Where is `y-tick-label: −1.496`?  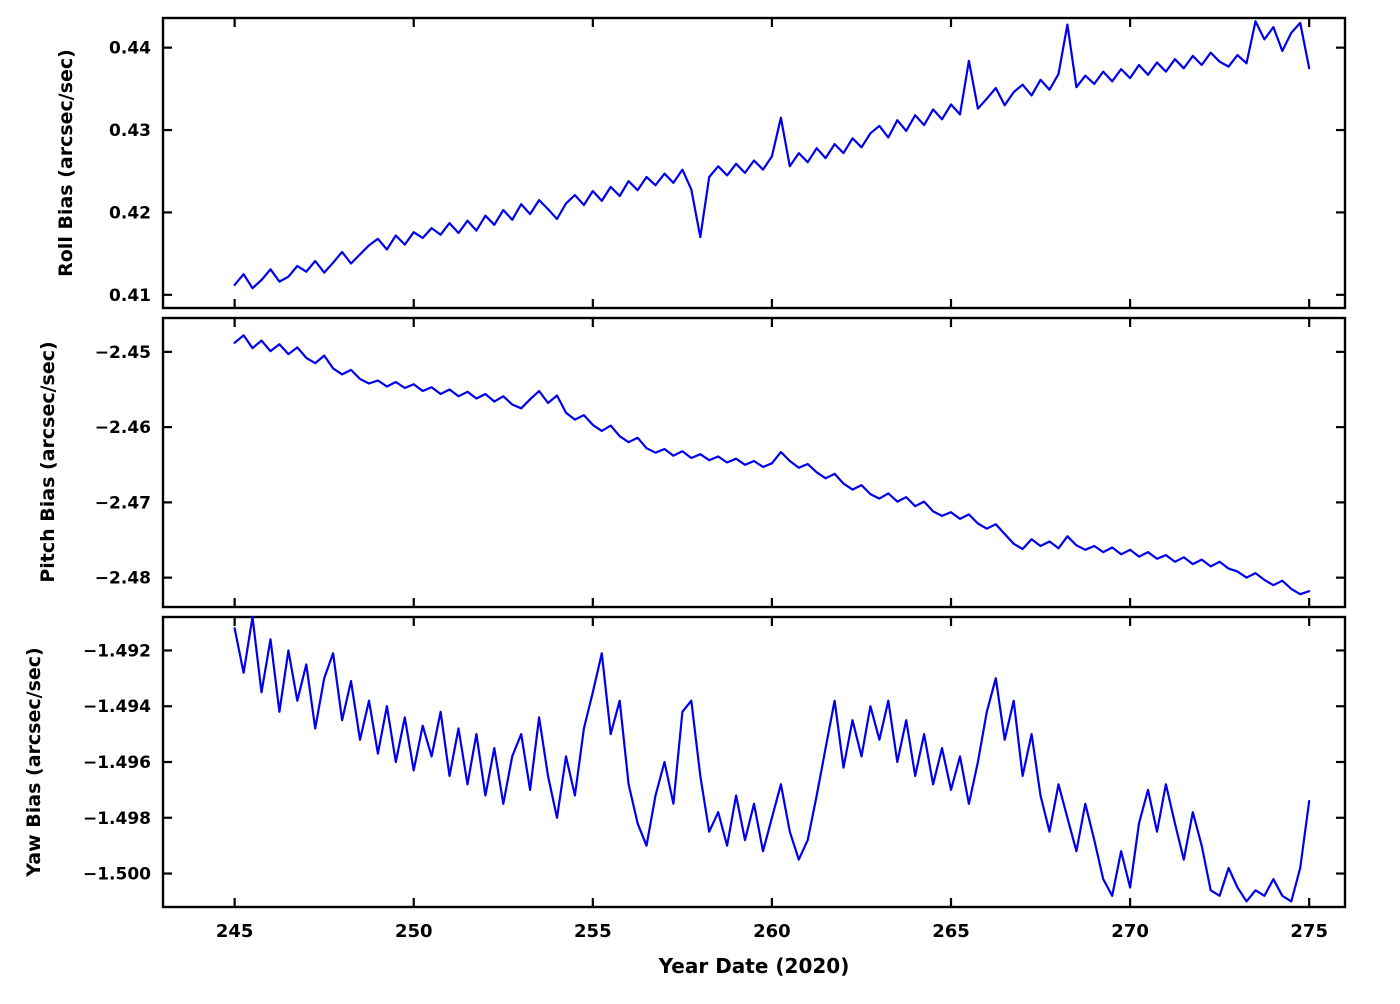
y-tick-label: −1.496 is located at coordinates (117, 763).